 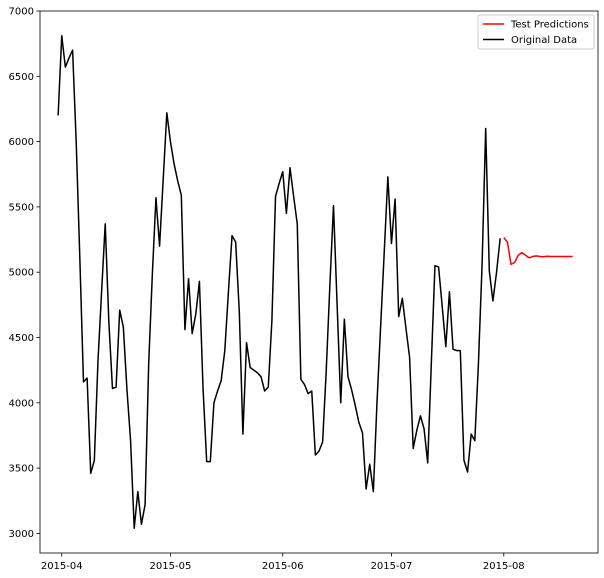 I want to click on y-tick-label: 3000, so click(x=21, y=534).